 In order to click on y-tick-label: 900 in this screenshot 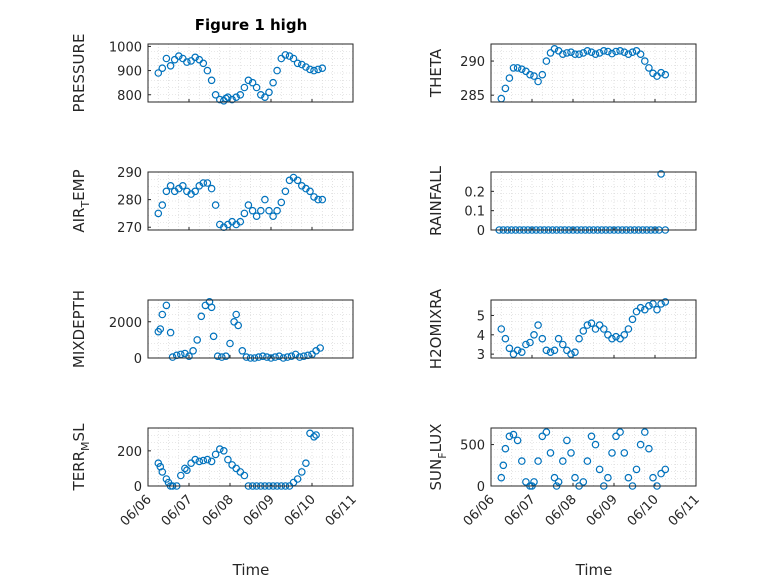, I will do `click(129, 72)`.